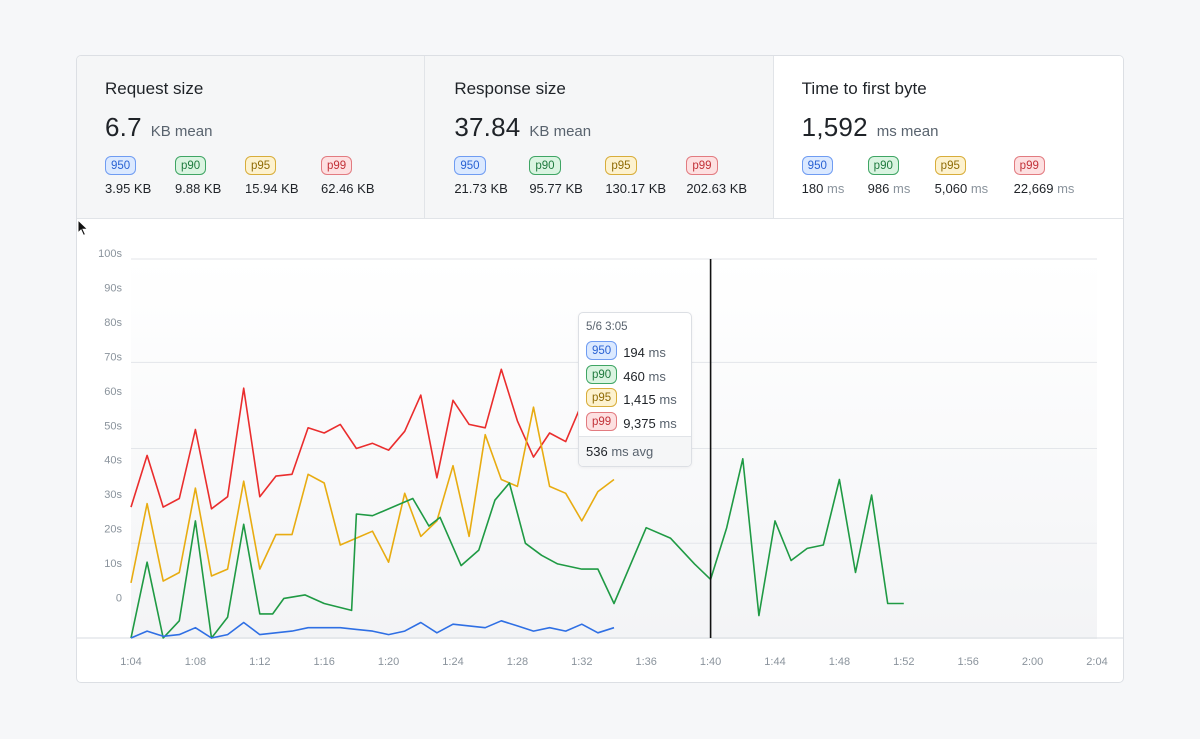 The width and height of the screenshot is (1200, 739). I want to click on tooltip-value: 1,415, so click(639, 400).